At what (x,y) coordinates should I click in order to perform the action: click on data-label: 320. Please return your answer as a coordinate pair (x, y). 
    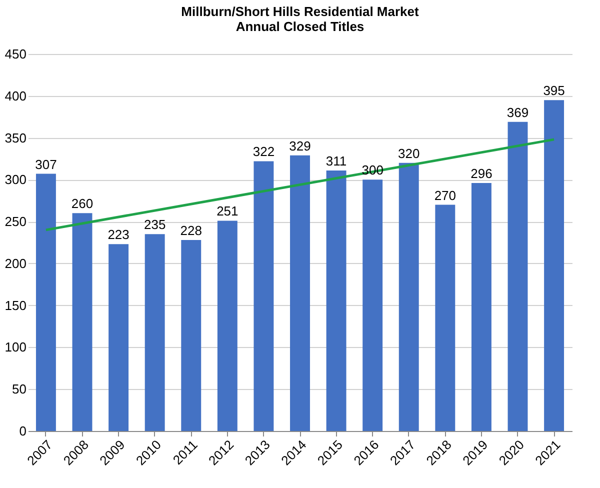
    Looking at the image, I should click on (409, 153).